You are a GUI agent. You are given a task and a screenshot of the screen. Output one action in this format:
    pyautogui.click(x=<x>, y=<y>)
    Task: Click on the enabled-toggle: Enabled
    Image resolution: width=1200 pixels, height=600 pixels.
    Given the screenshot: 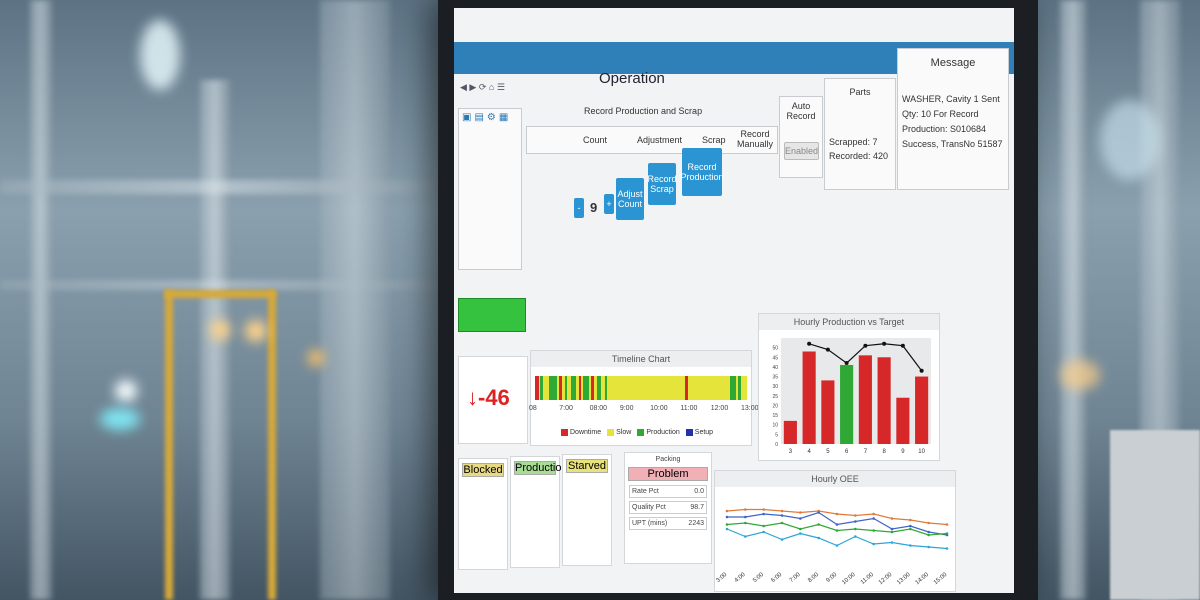 What is the action you would take?
    pyautogui.click(x=801, y=151)
    